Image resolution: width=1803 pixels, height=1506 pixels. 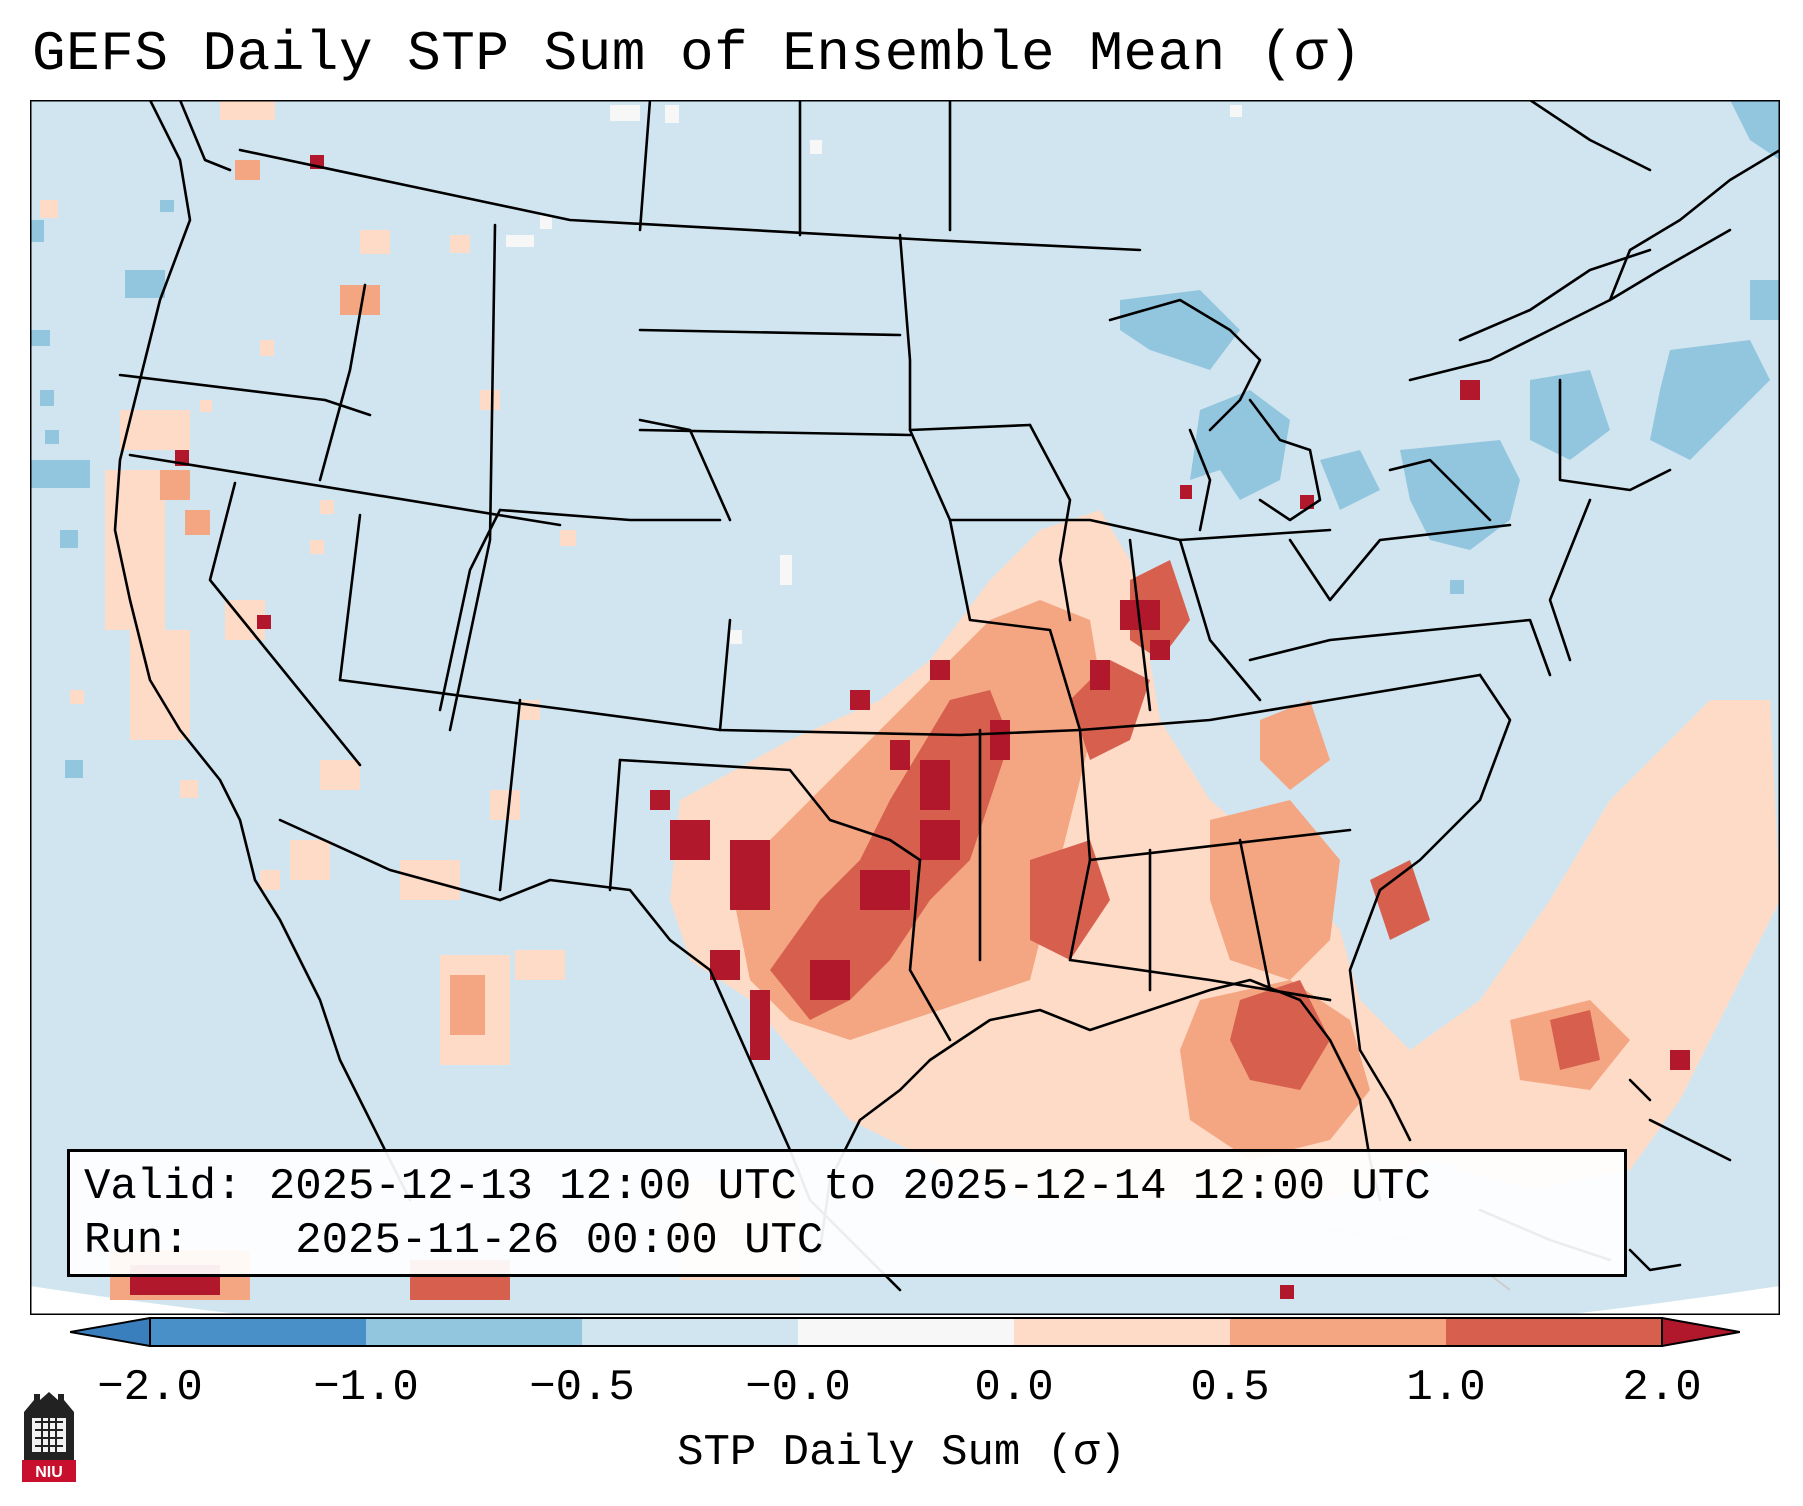 I want to click on colorbar-extend-high, so click(x=1700, y=1332).